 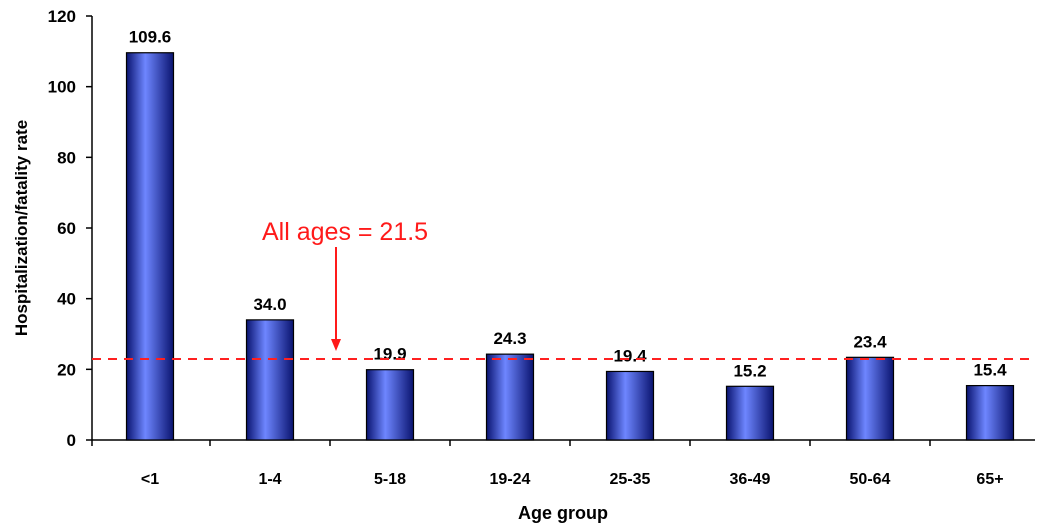 I want to click on x-tick-label: 5-18, so click(x=390, y=479).